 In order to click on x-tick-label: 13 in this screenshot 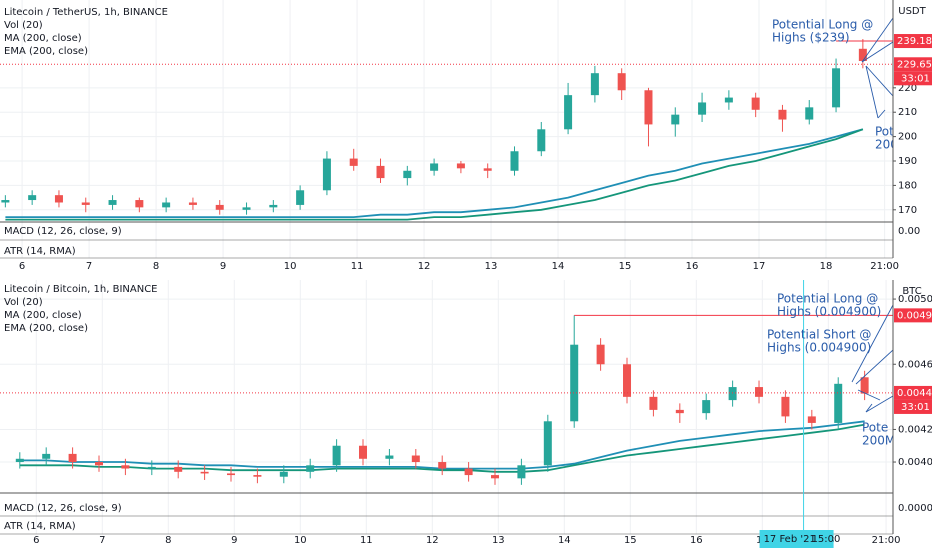, I will do `click(491, 266)`.